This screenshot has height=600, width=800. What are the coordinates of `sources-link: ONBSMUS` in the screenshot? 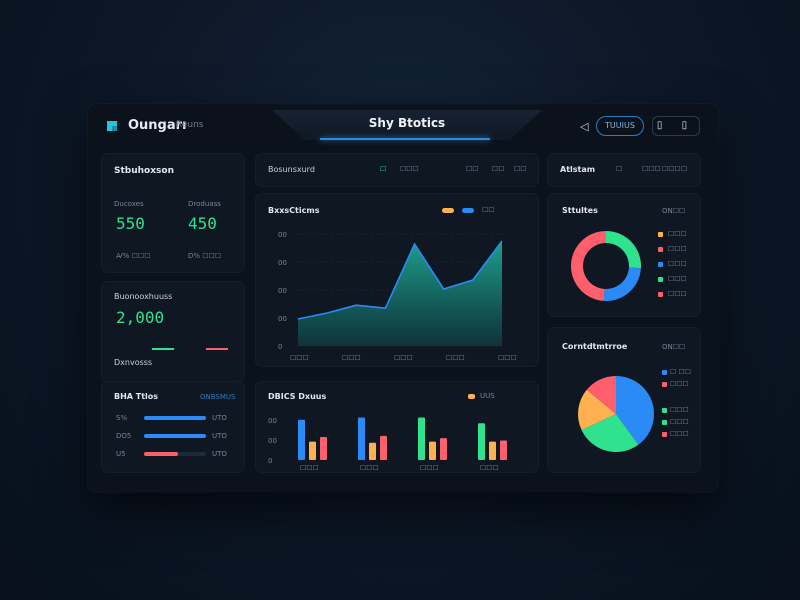 It's located at (218, 397).